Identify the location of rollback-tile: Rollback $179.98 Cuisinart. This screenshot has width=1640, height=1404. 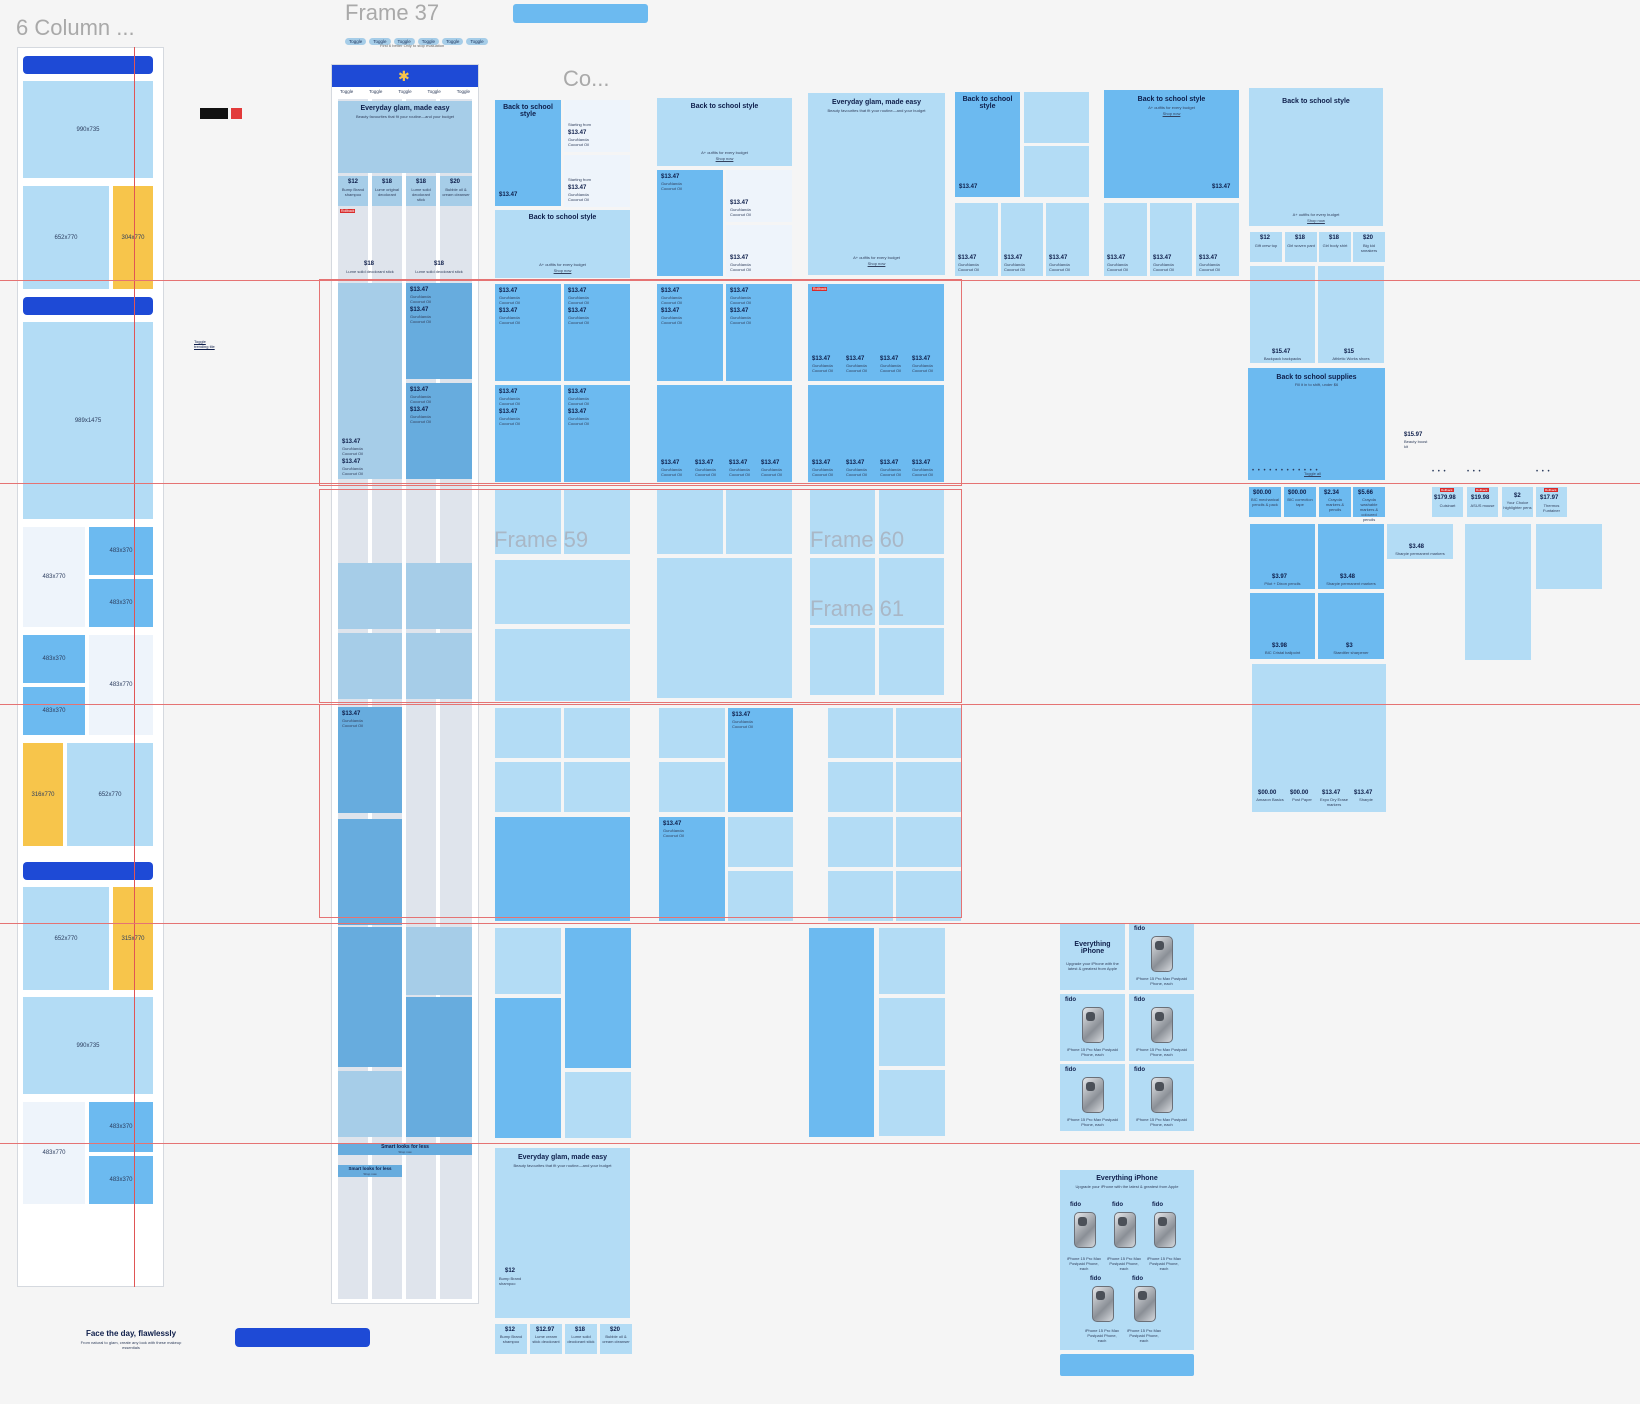
(1447, 502).